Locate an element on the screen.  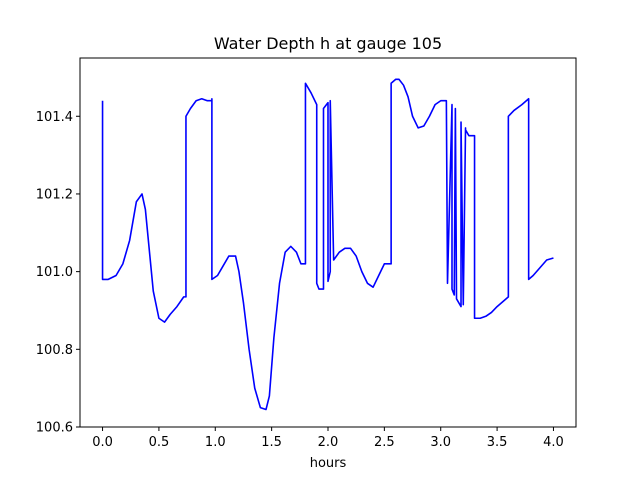
x-tick-label: 0.5 is located at coordinates (159, 442).